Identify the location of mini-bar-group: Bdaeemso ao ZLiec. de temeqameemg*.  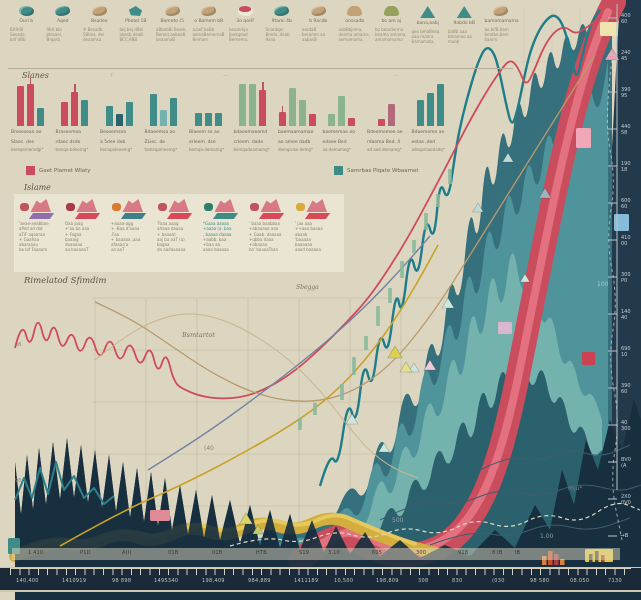
(164, 117).